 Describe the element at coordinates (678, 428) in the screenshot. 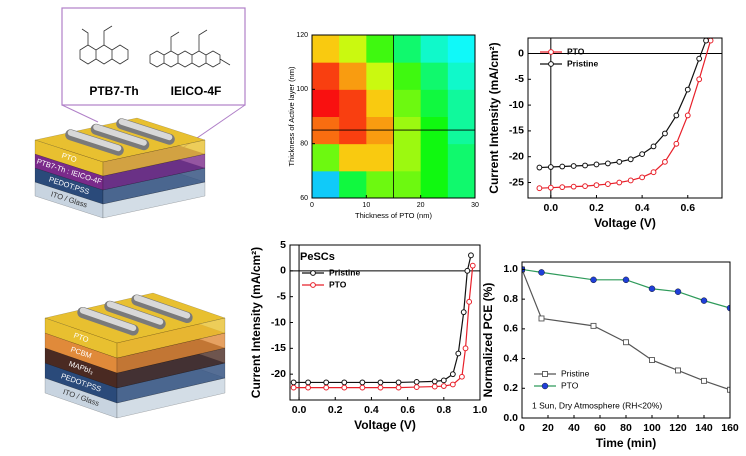

I see `x-tick-label: 120` at that location.